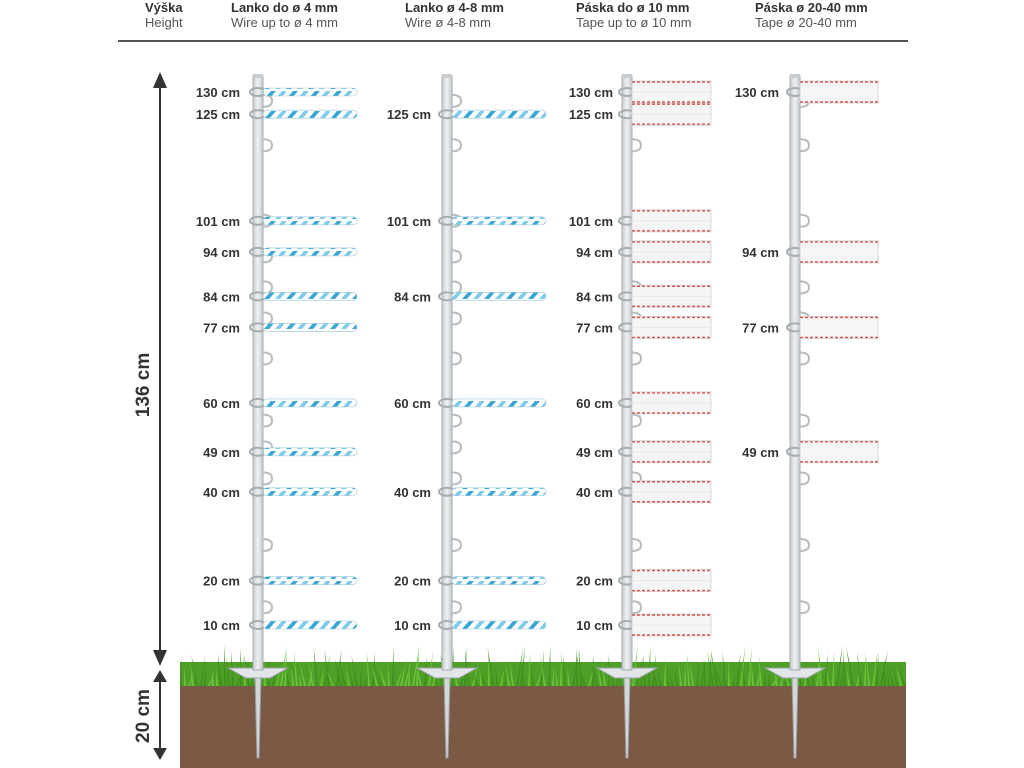 This screenshot has height=768, width=1024. I want to click on header-col-1: Lanko do ø 4 mm Wire up to ø 4 mm, so click(284, 15).